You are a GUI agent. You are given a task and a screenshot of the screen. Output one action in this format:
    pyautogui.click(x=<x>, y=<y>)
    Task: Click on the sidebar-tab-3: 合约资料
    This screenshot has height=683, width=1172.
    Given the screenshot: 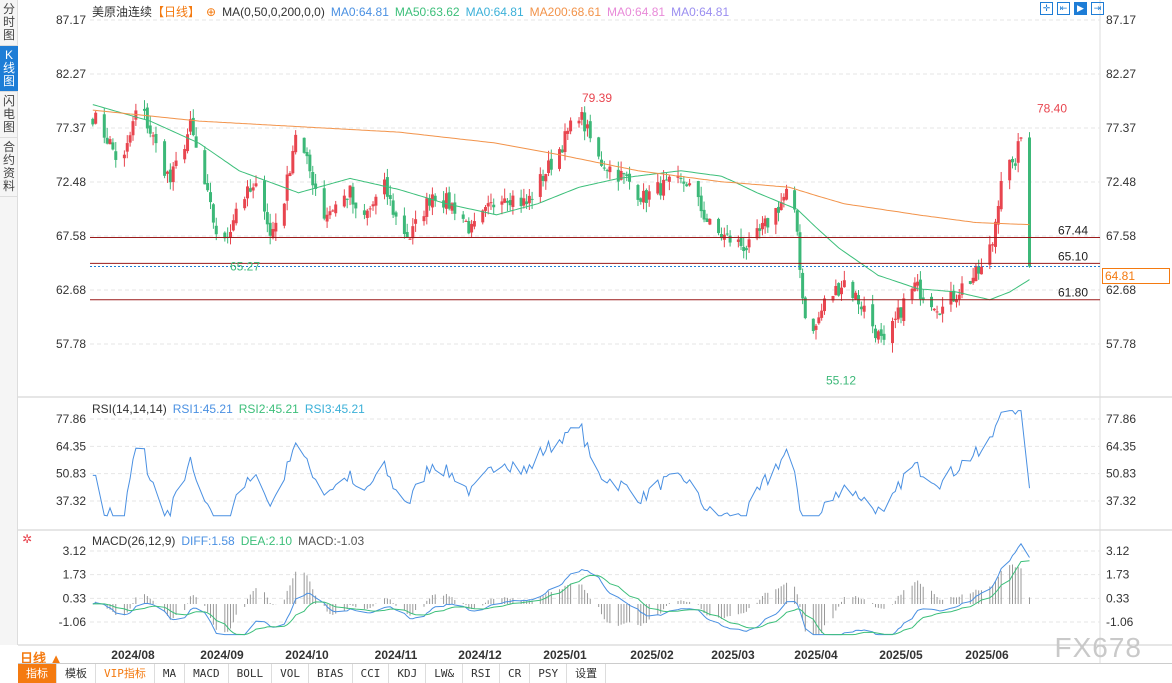 What is the action you would take?
    pyautogui.click(x=9, y=167)
    